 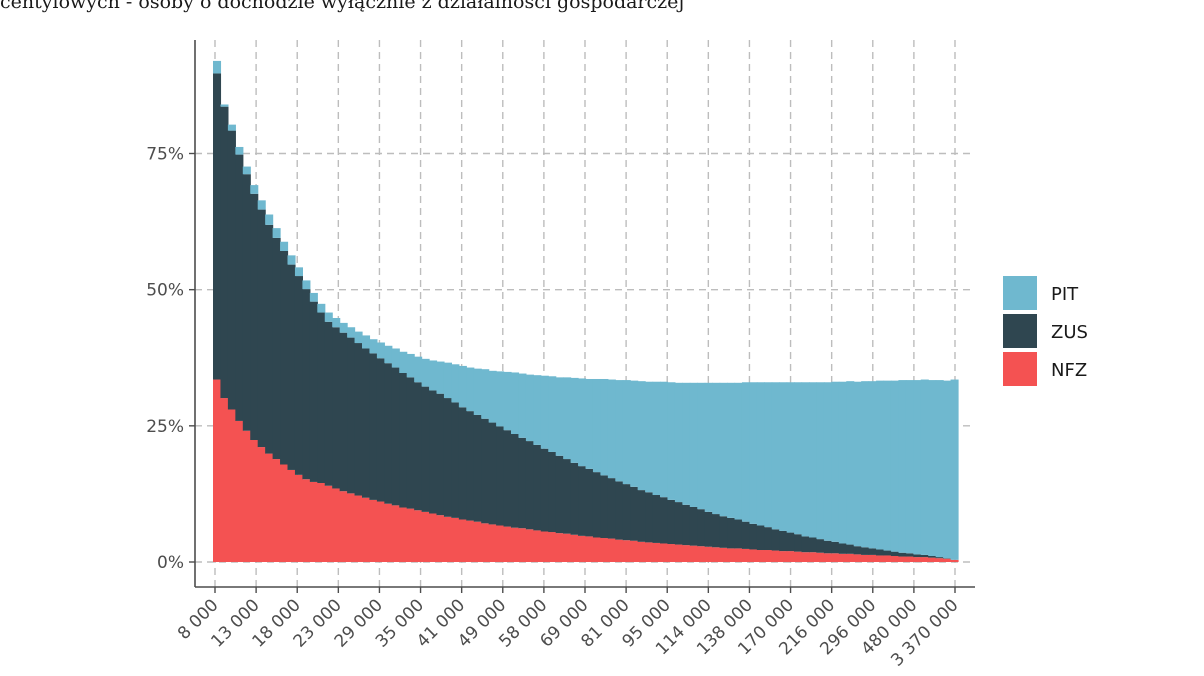 I want to click on y-tick-label-3: 75%, so click(x=165, y=155).